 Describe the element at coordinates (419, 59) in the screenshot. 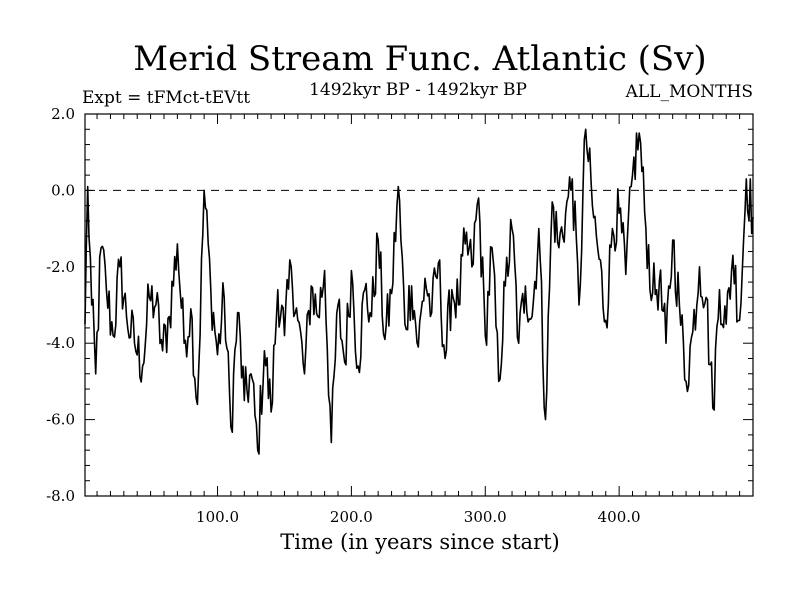

I see `chart-title: Merid Stream Func. Atlantic (Sv)` at that location.